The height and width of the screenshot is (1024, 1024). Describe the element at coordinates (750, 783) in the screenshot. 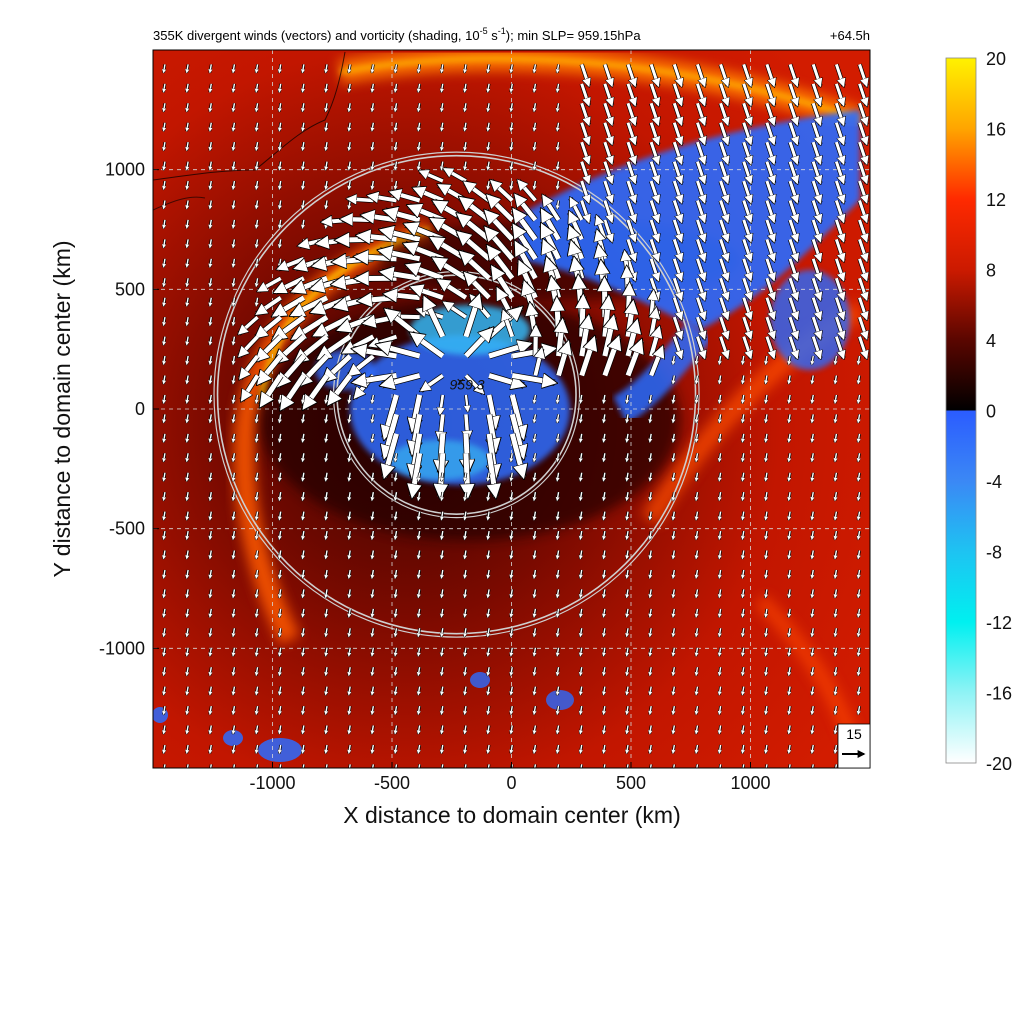

I see `x-tick-label: 1000` at that location.